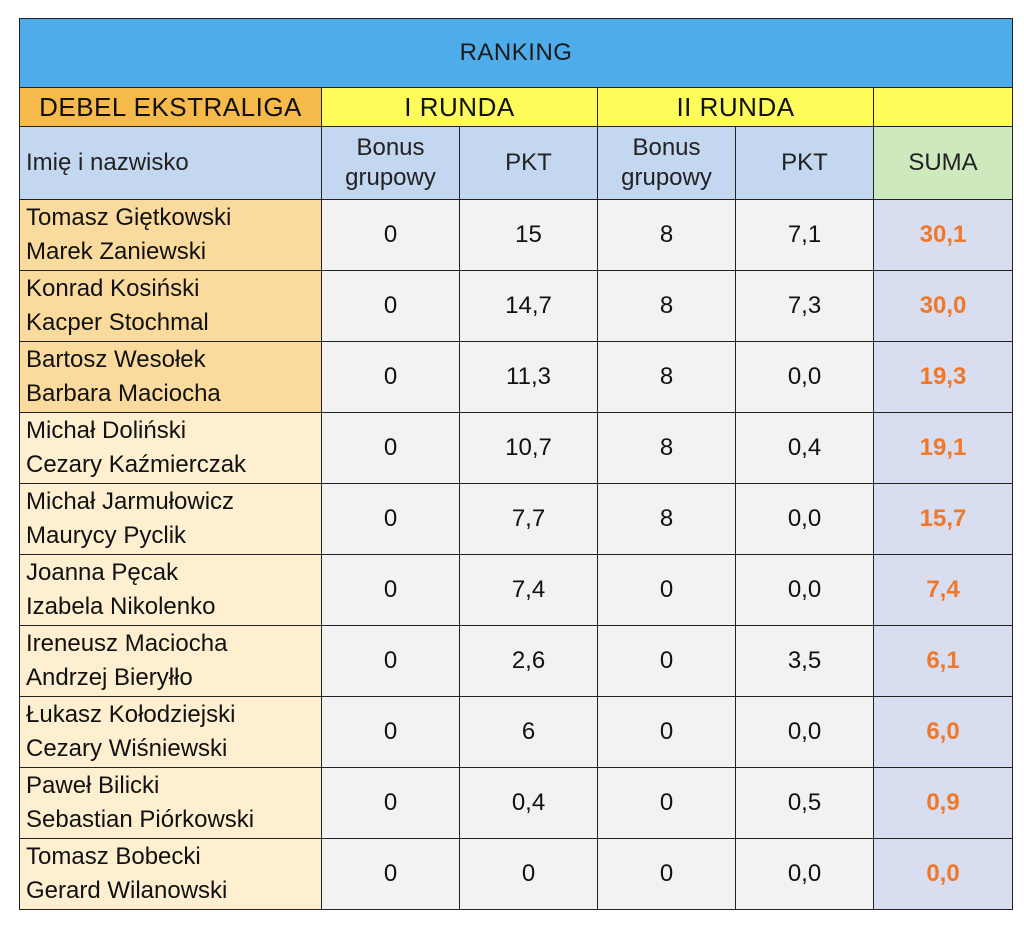 This screenshot has width=1024, height=942. What do you see at coordinates (127, 890) in the screenshot?
I see `player-2-name: Gerard Wilanowski` at bounding box center [127, 890].